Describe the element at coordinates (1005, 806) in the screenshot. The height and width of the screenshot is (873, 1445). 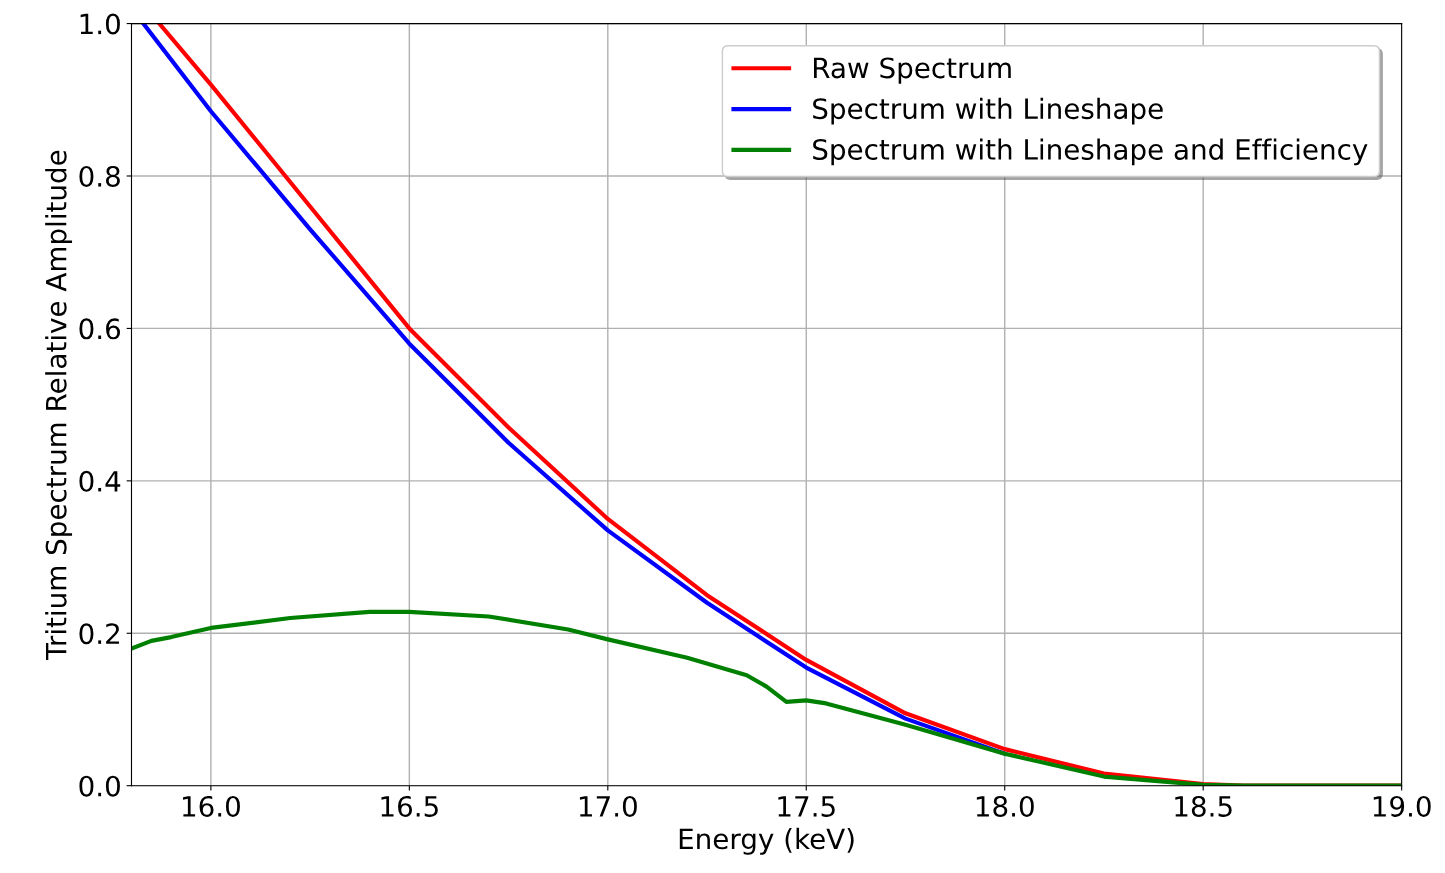
I see `x-tick-label: 18.0` at that location.